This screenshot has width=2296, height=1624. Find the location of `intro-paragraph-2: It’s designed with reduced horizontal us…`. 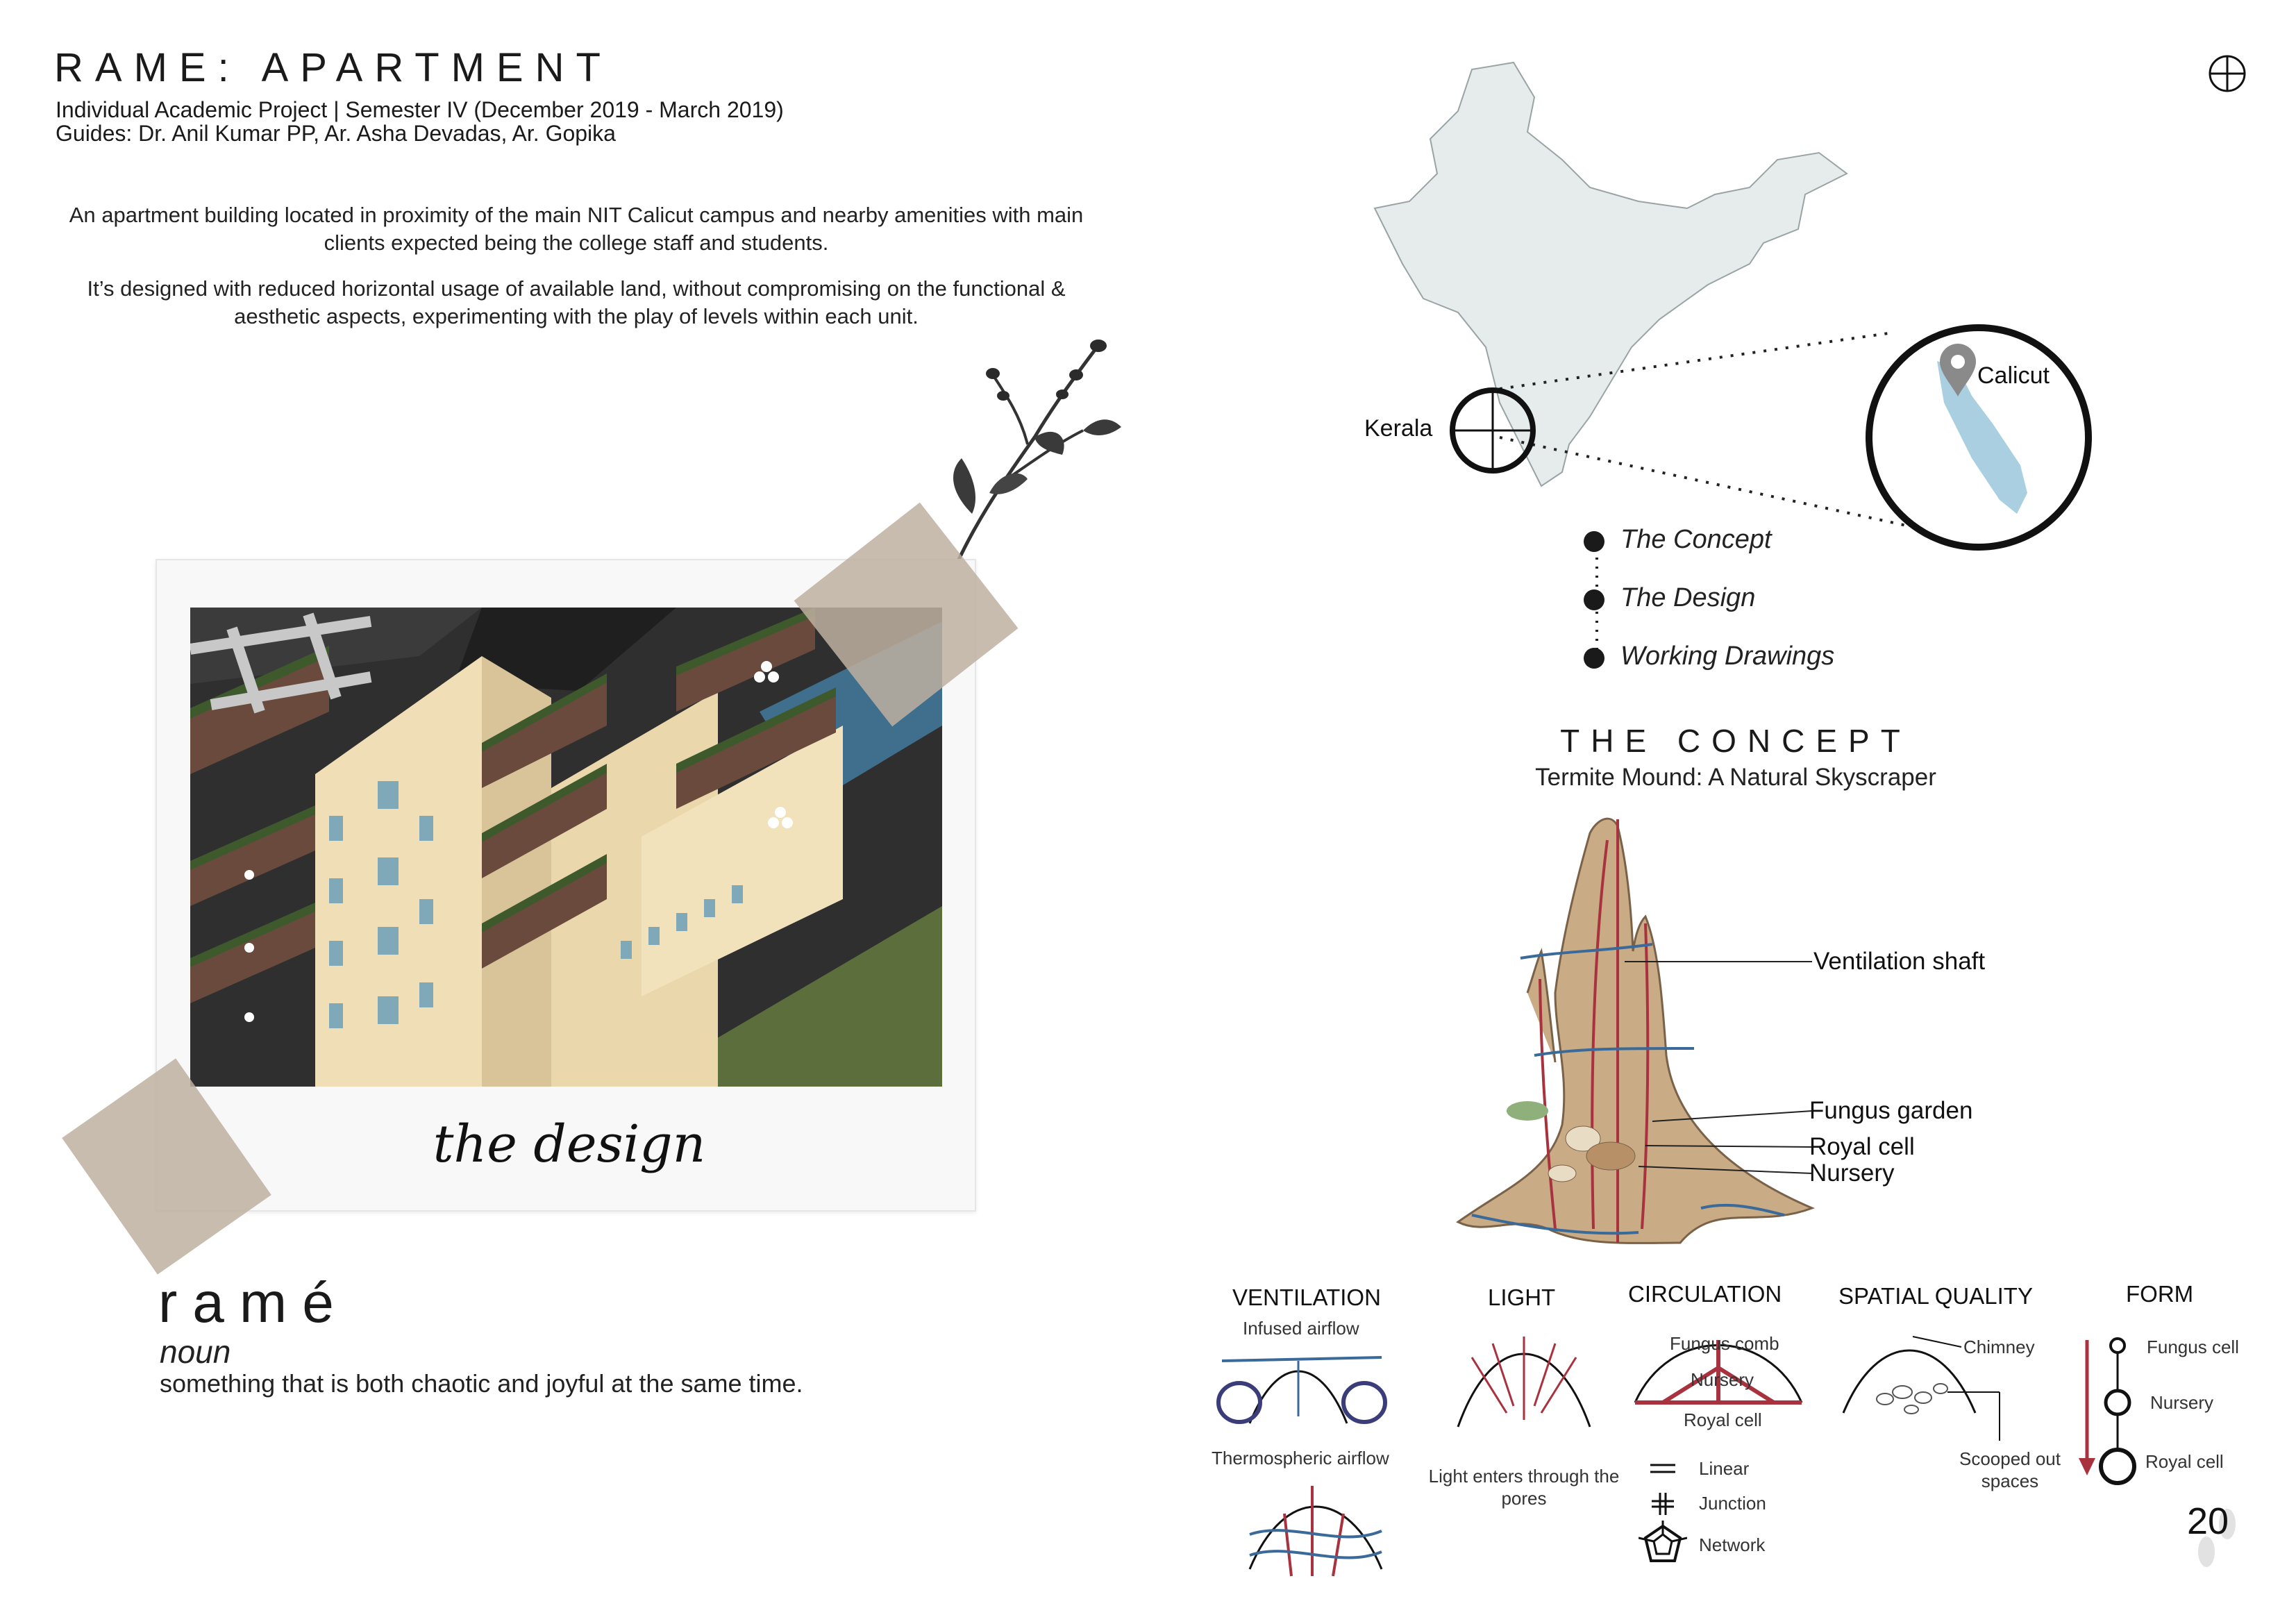

intro-paragraph-2: It’s designed with reduced horizontal us… is located at coordinates (576, 302).